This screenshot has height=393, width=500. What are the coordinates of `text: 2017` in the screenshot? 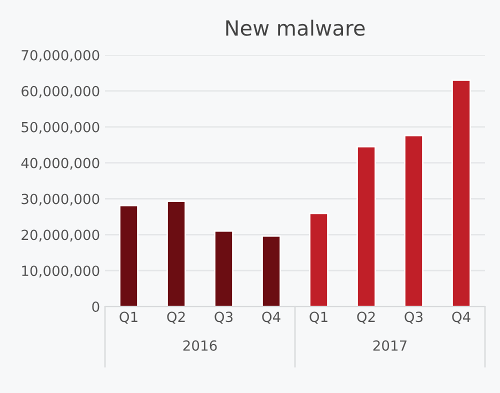 It's located at (389, 345).